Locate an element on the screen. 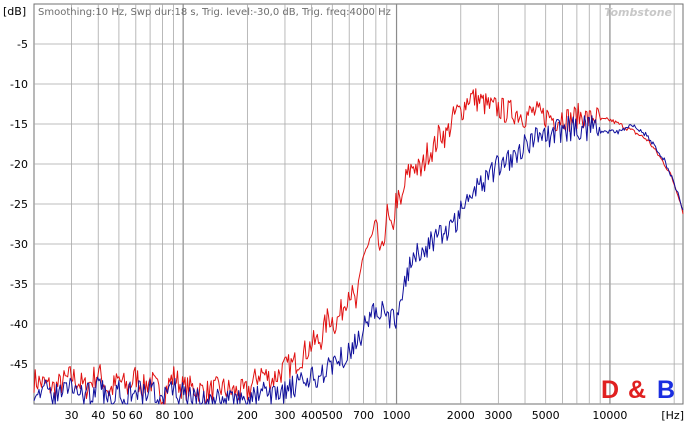 This screenshot has width=686, height=433. logo-b-letter: B is located at coordinates (666, 390).